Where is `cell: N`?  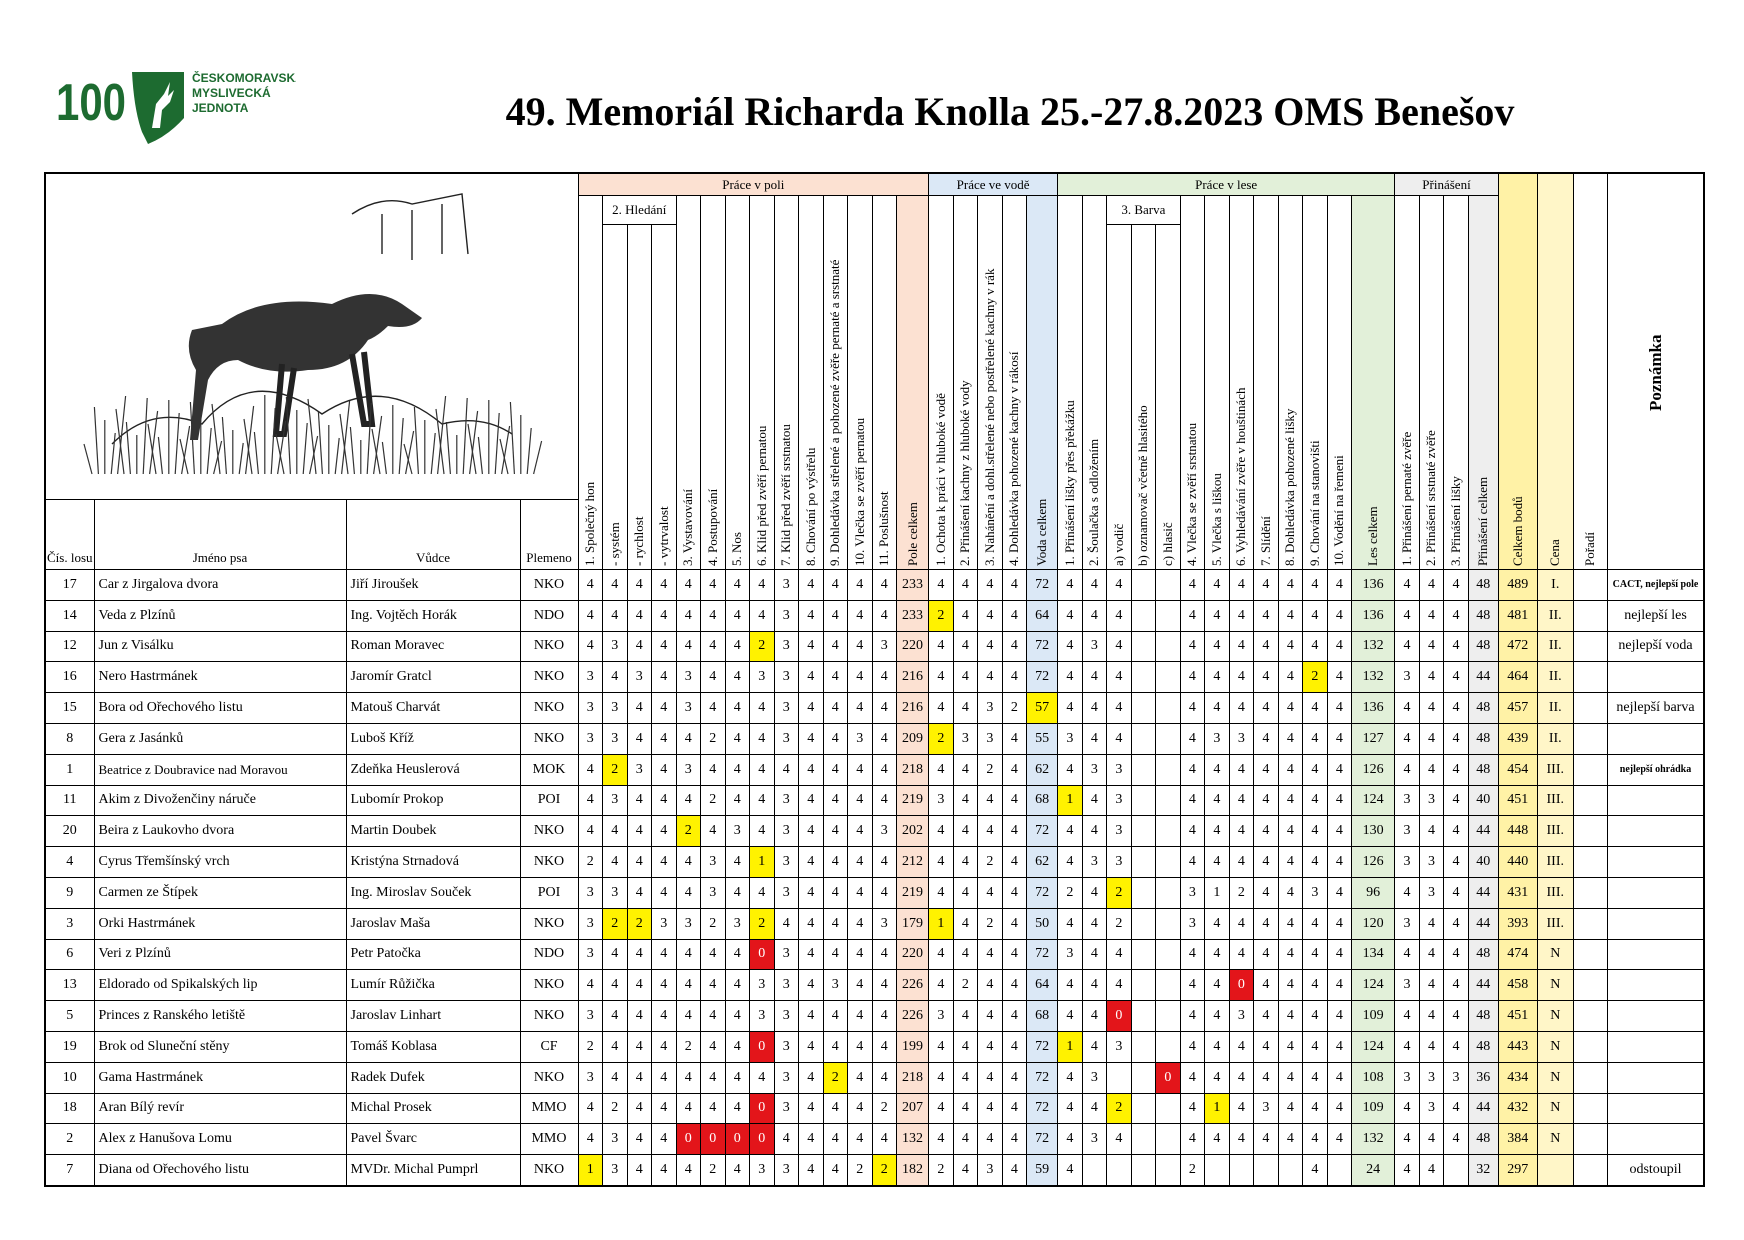
cell: N is located at coordinates (1555, 1139).